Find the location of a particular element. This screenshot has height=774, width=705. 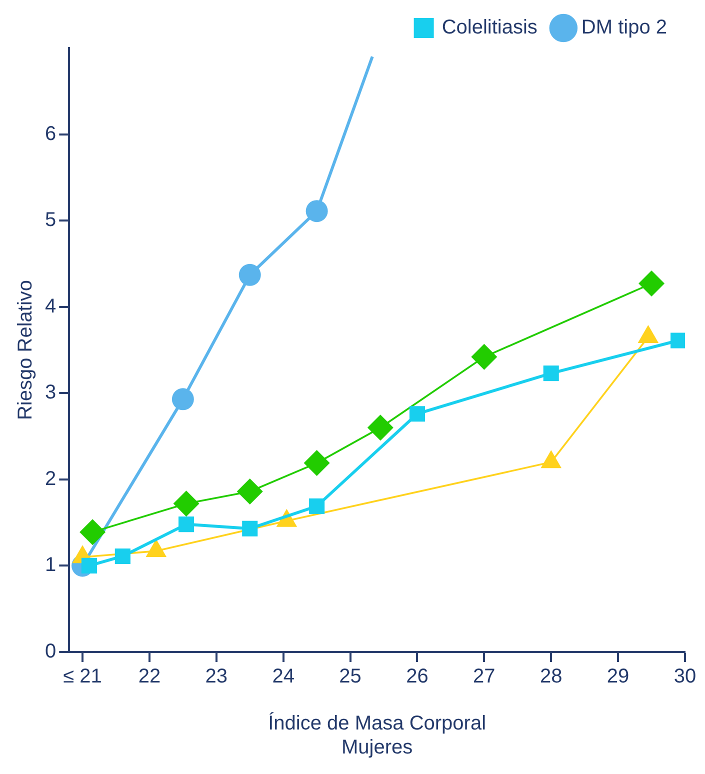

y-tick-label: 2 is located at coordinates (50, 479).